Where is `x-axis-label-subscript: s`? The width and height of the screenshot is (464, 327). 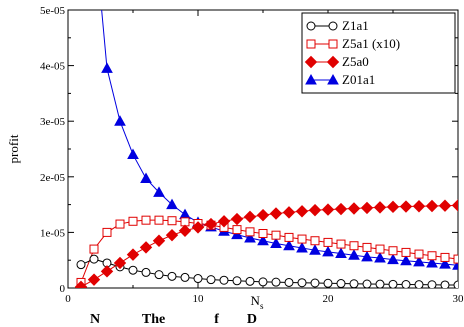 x-axis-label-subscript: s is located at coordinates (262, 306).